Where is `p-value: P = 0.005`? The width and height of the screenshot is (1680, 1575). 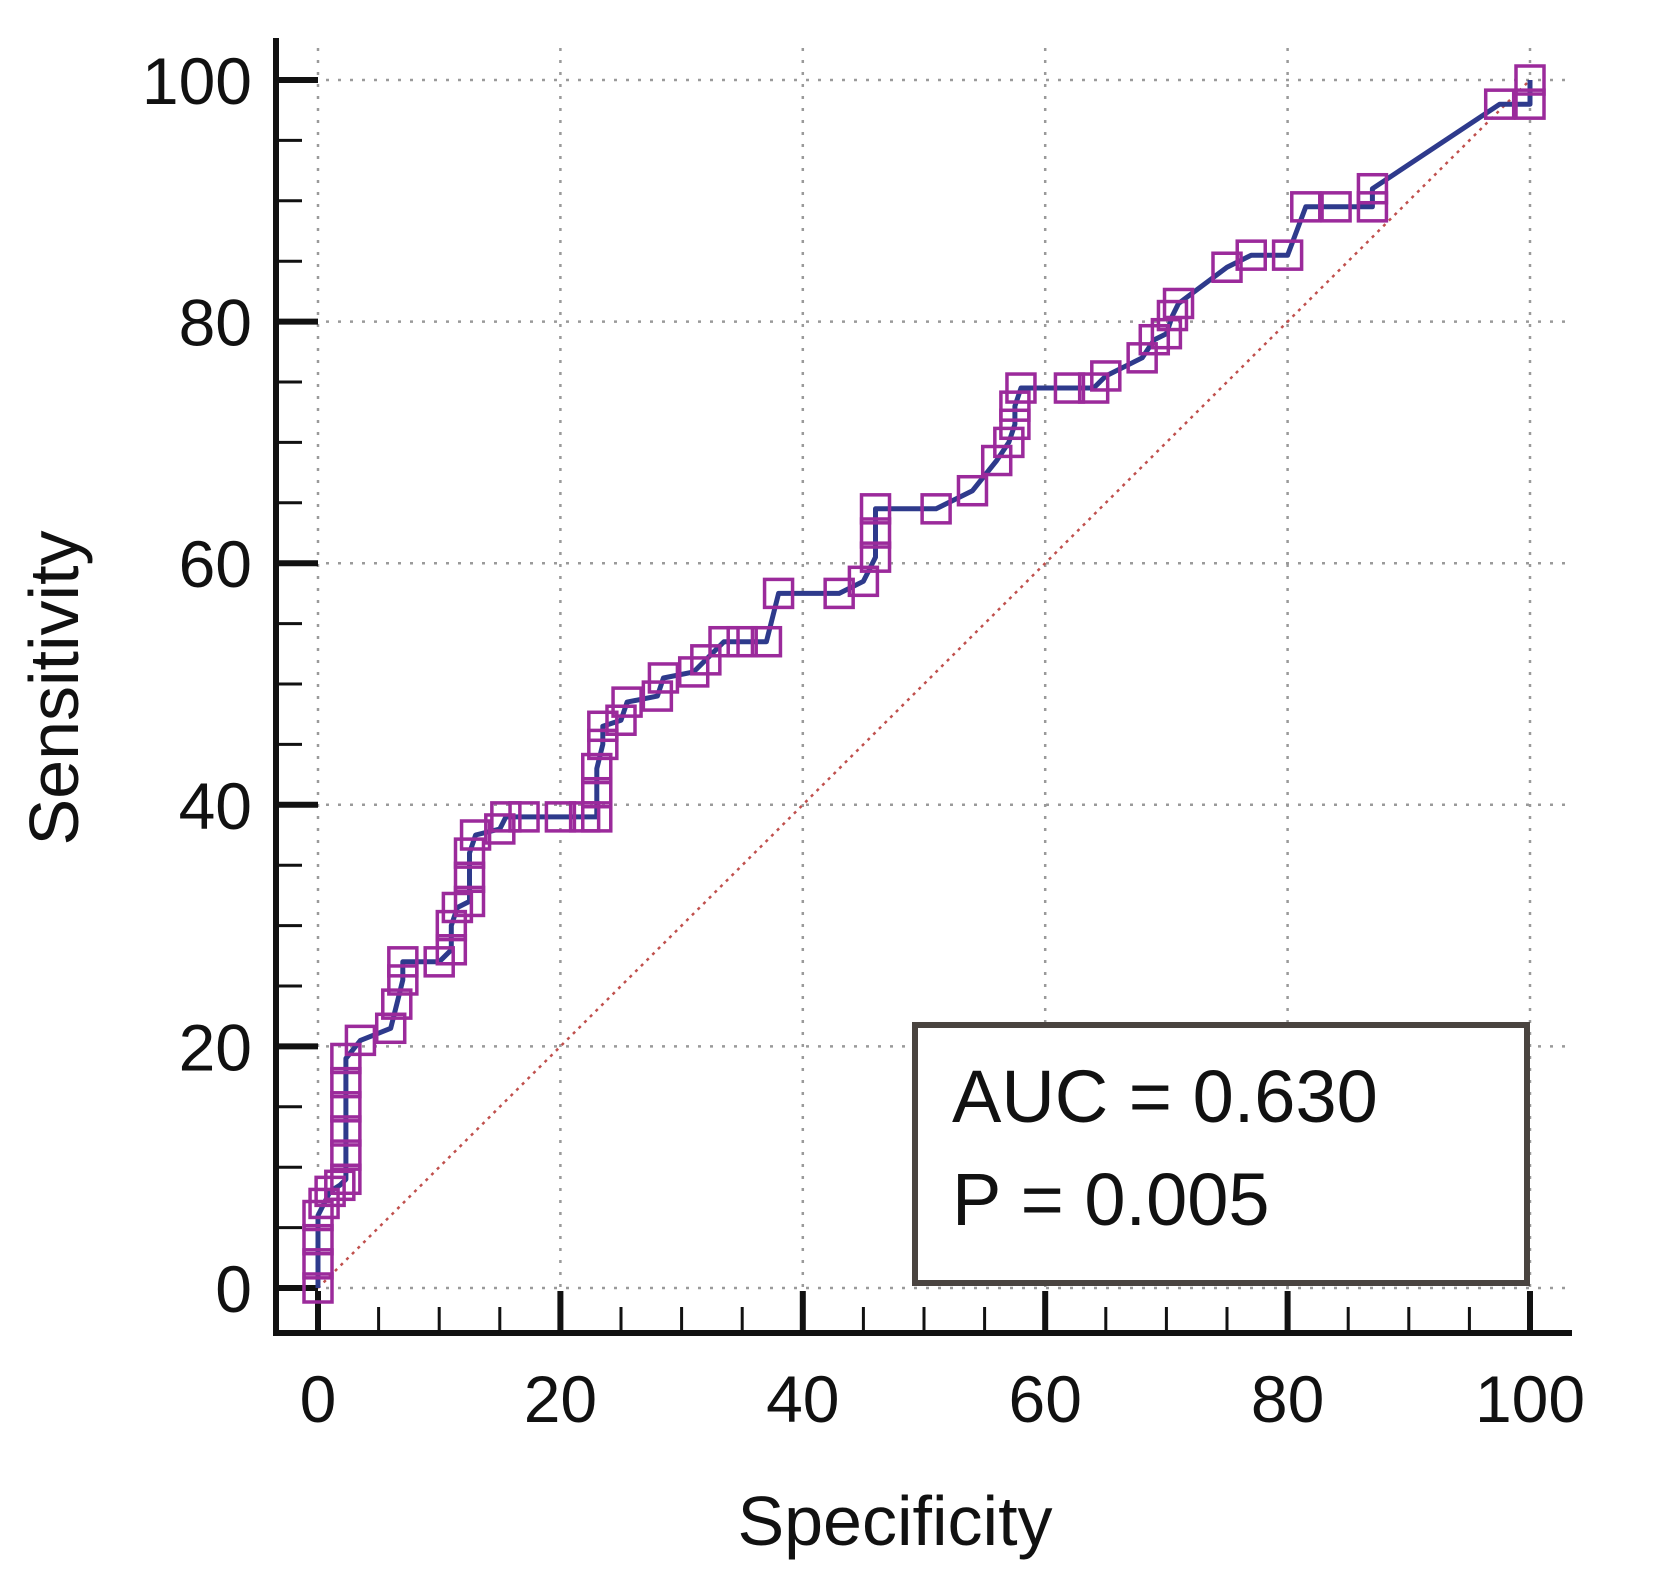 p-value: P = 0.005 is located at coordinates (1111, 1199).